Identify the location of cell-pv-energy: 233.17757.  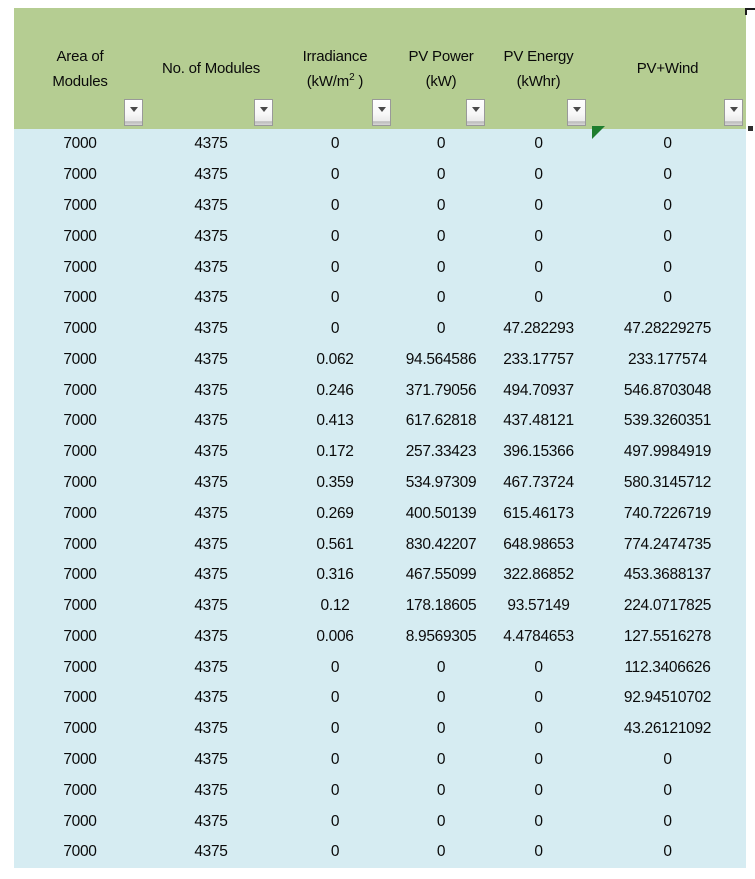
(538, 359).